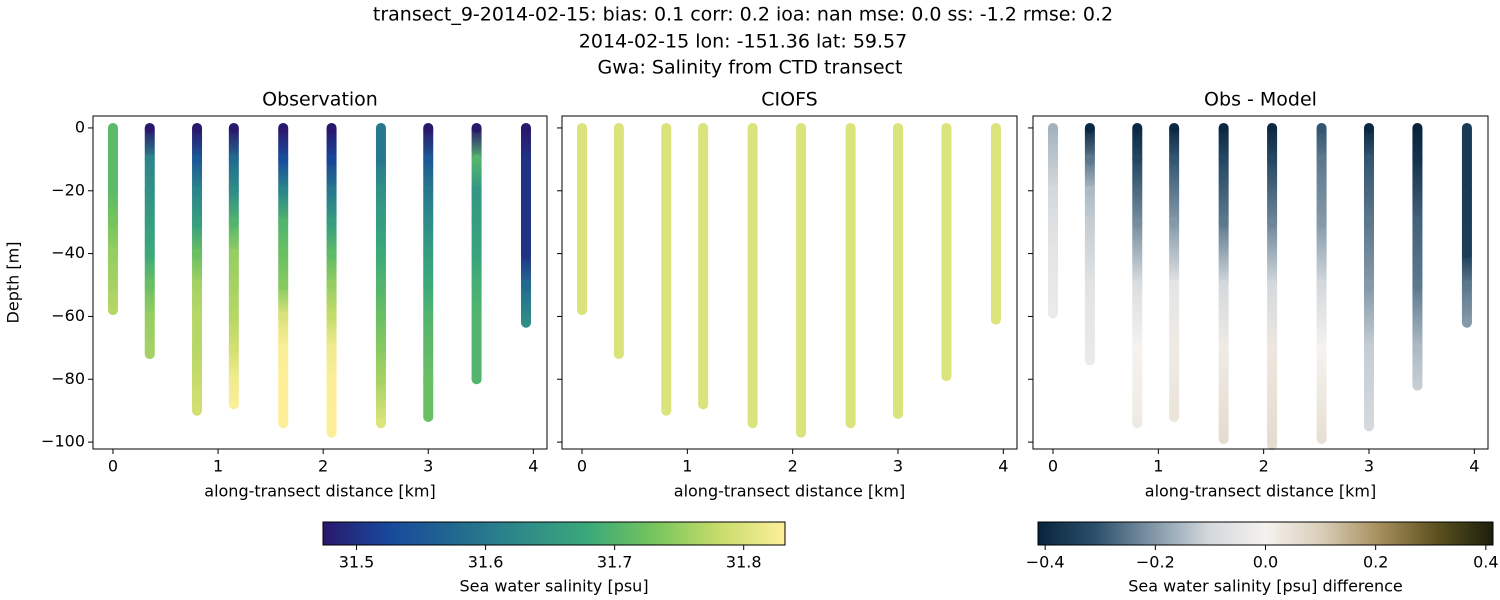  I want to click on x-tick-label: 4, so click(533, 466).